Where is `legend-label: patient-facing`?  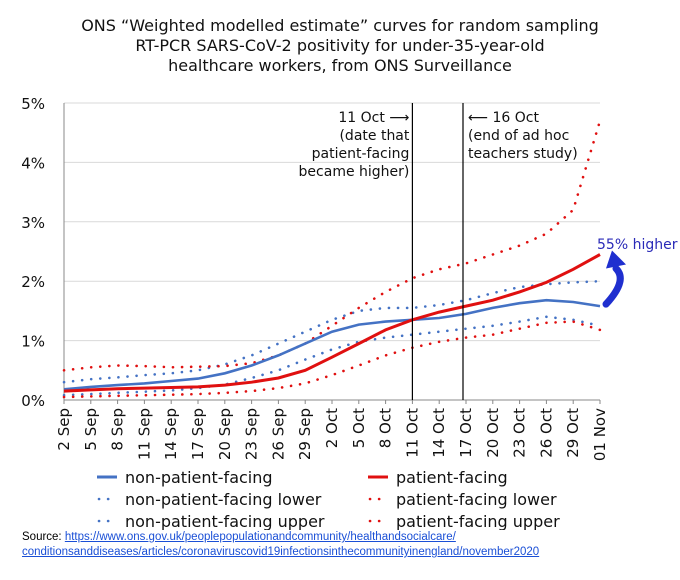
legend-label: patient-facing is located at coordinates (452, 477).